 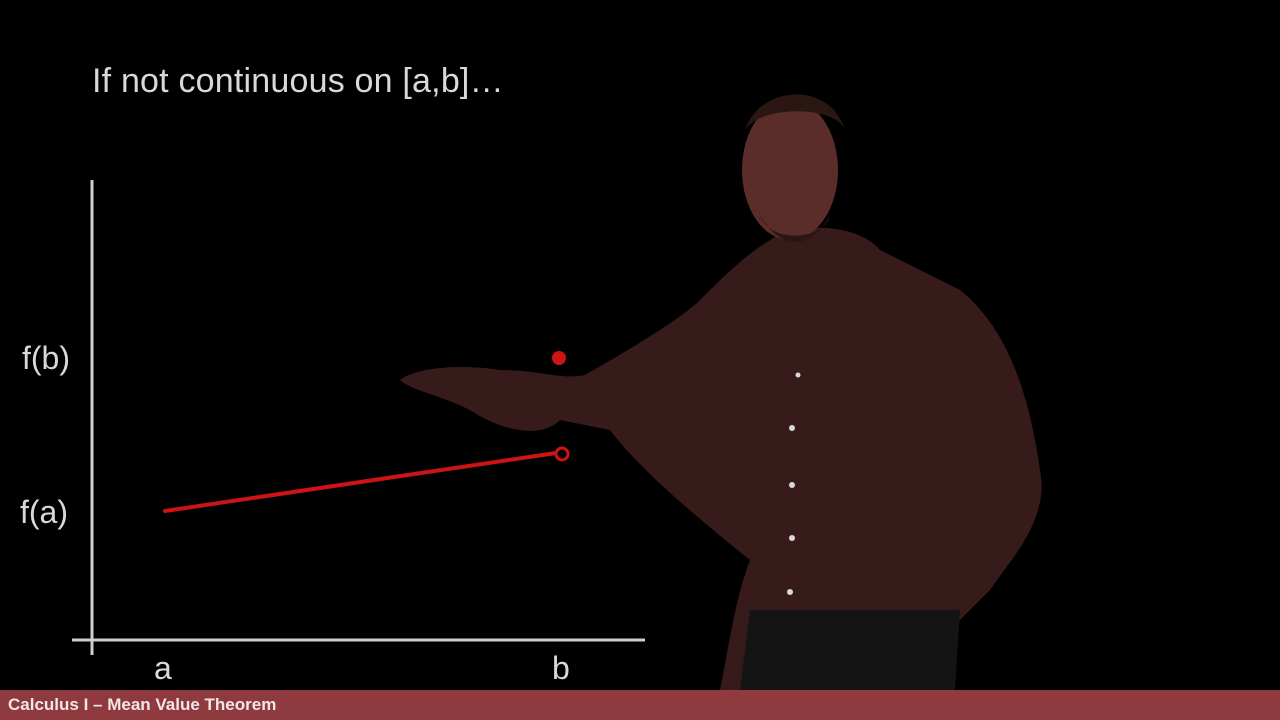 What do you see at coordinates (562, 454) in the screenshot?
I see `open-endpoint-at-b` at bounding box center [562, 454].